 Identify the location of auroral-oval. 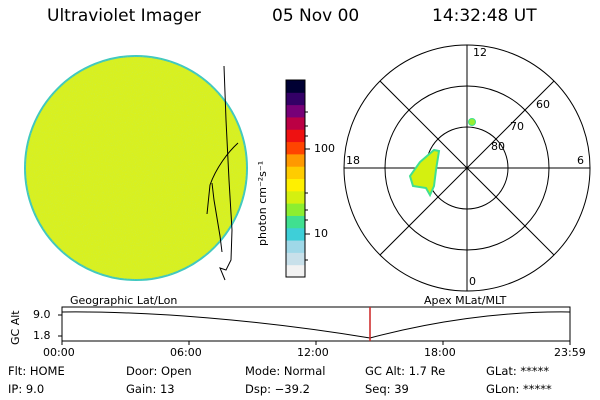
(442, 158).